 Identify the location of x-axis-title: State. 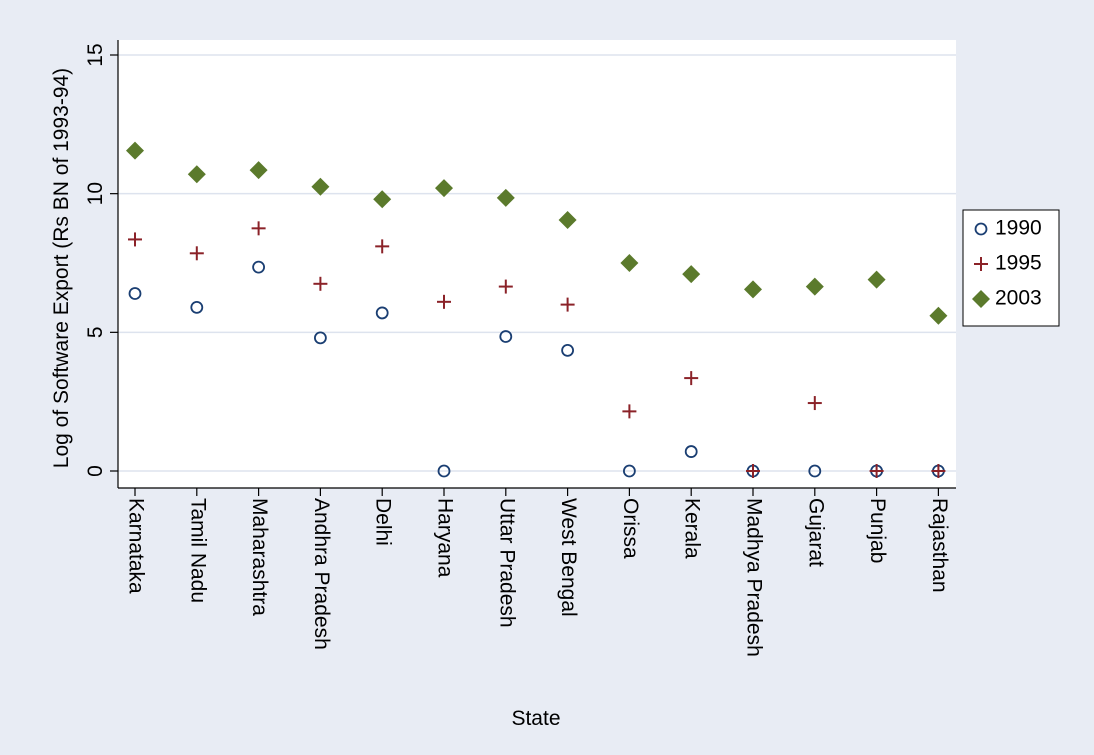
(535, 718).